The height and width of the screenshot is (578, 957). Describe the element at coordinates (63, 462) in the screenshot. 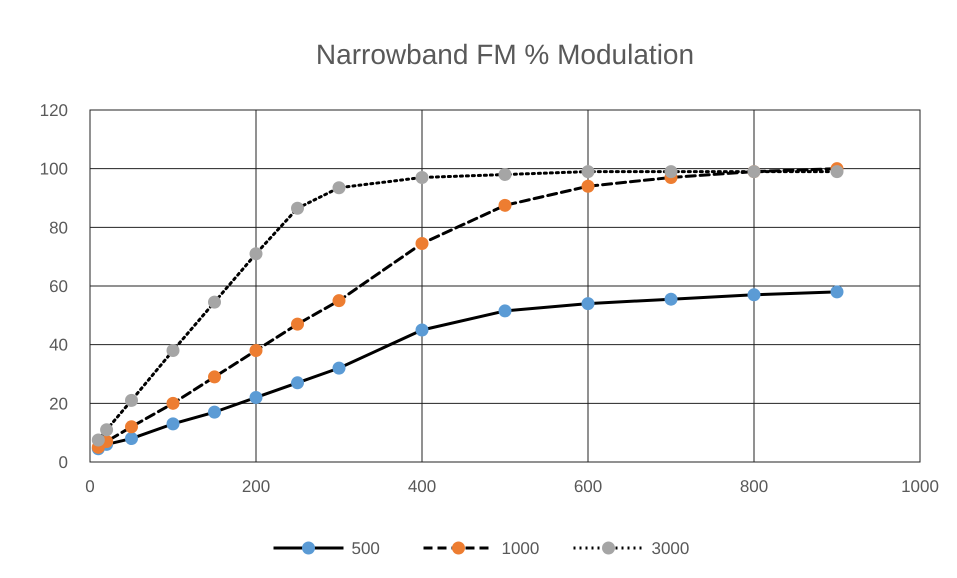

I see `y-tick-label: 0` at that location.